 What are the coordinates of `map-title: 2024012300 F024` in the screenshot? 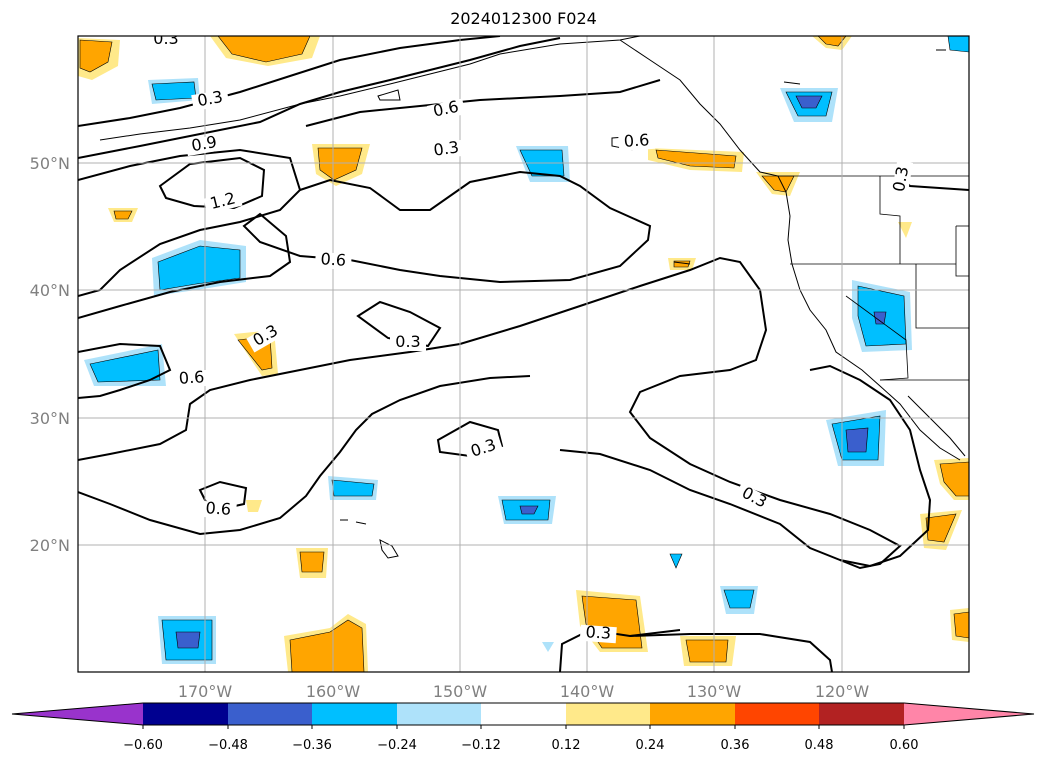 It's located at (523, 18).